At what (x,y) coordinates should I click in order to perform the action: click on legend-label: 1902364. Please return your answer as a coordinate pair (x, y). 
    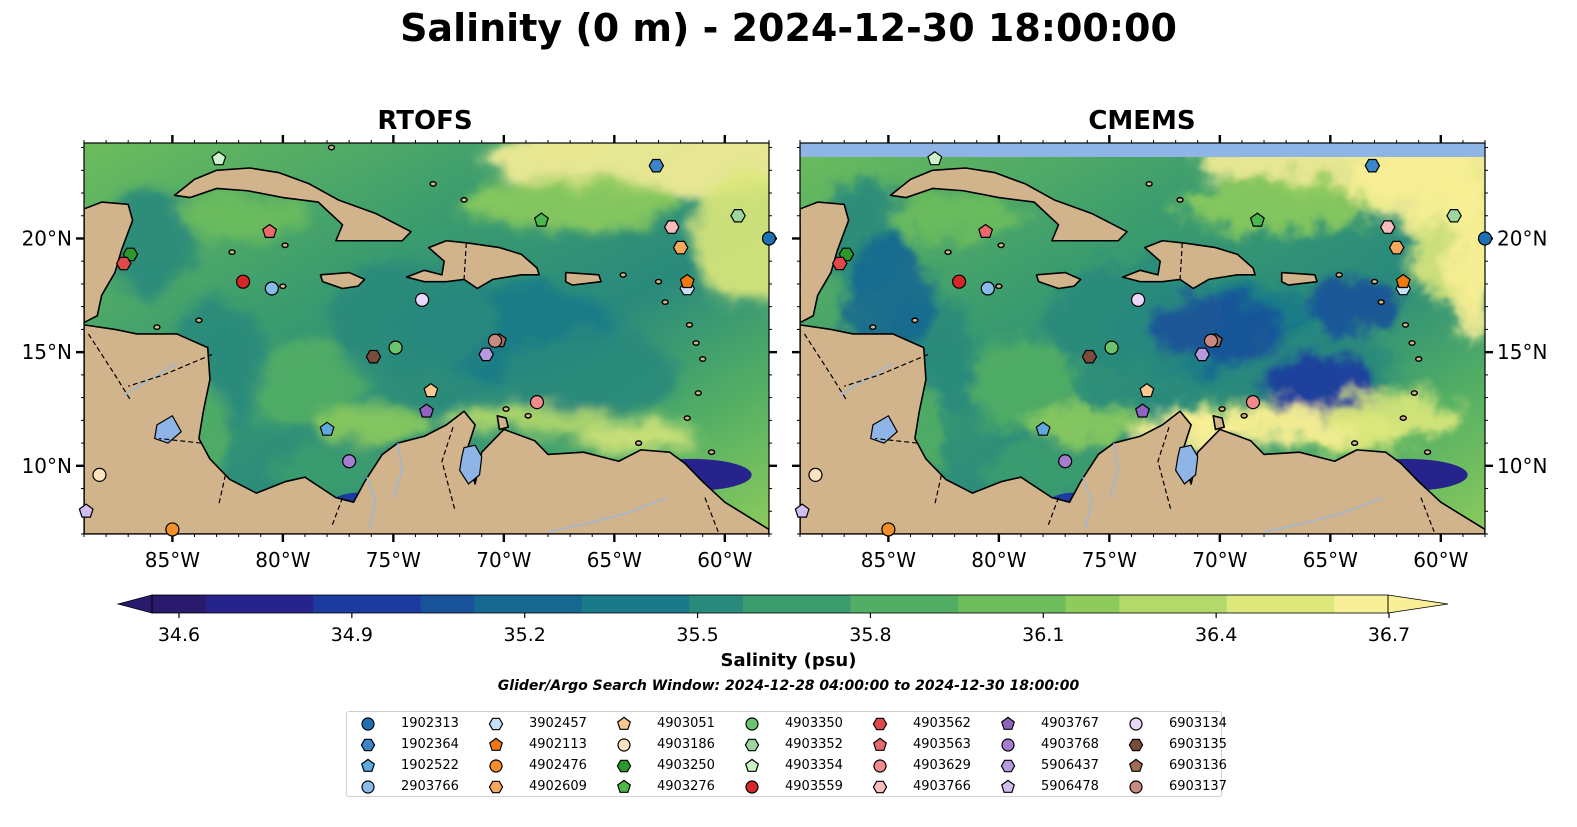
    Looking at the image, I should click on (430, 744).